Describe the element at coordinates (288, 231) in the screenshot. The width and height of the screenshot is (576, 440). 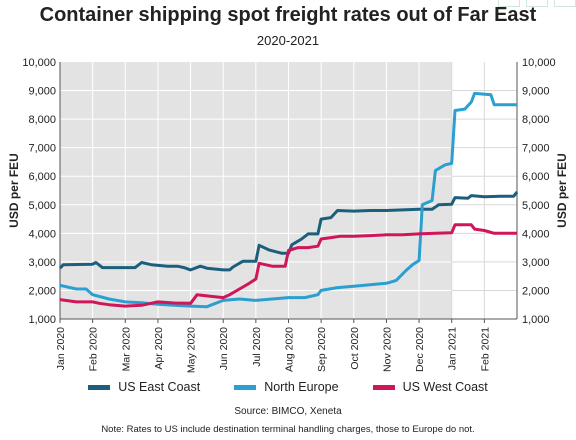
I see `series-line-us-east-coast` at that location.